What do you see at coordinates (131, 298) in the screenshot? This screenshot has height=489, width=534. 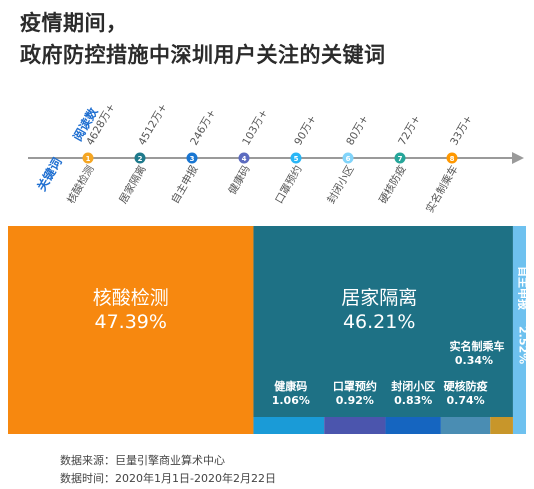 I see `segment-hesuan-name: 核酸检测` at bounding box center [131, 298].